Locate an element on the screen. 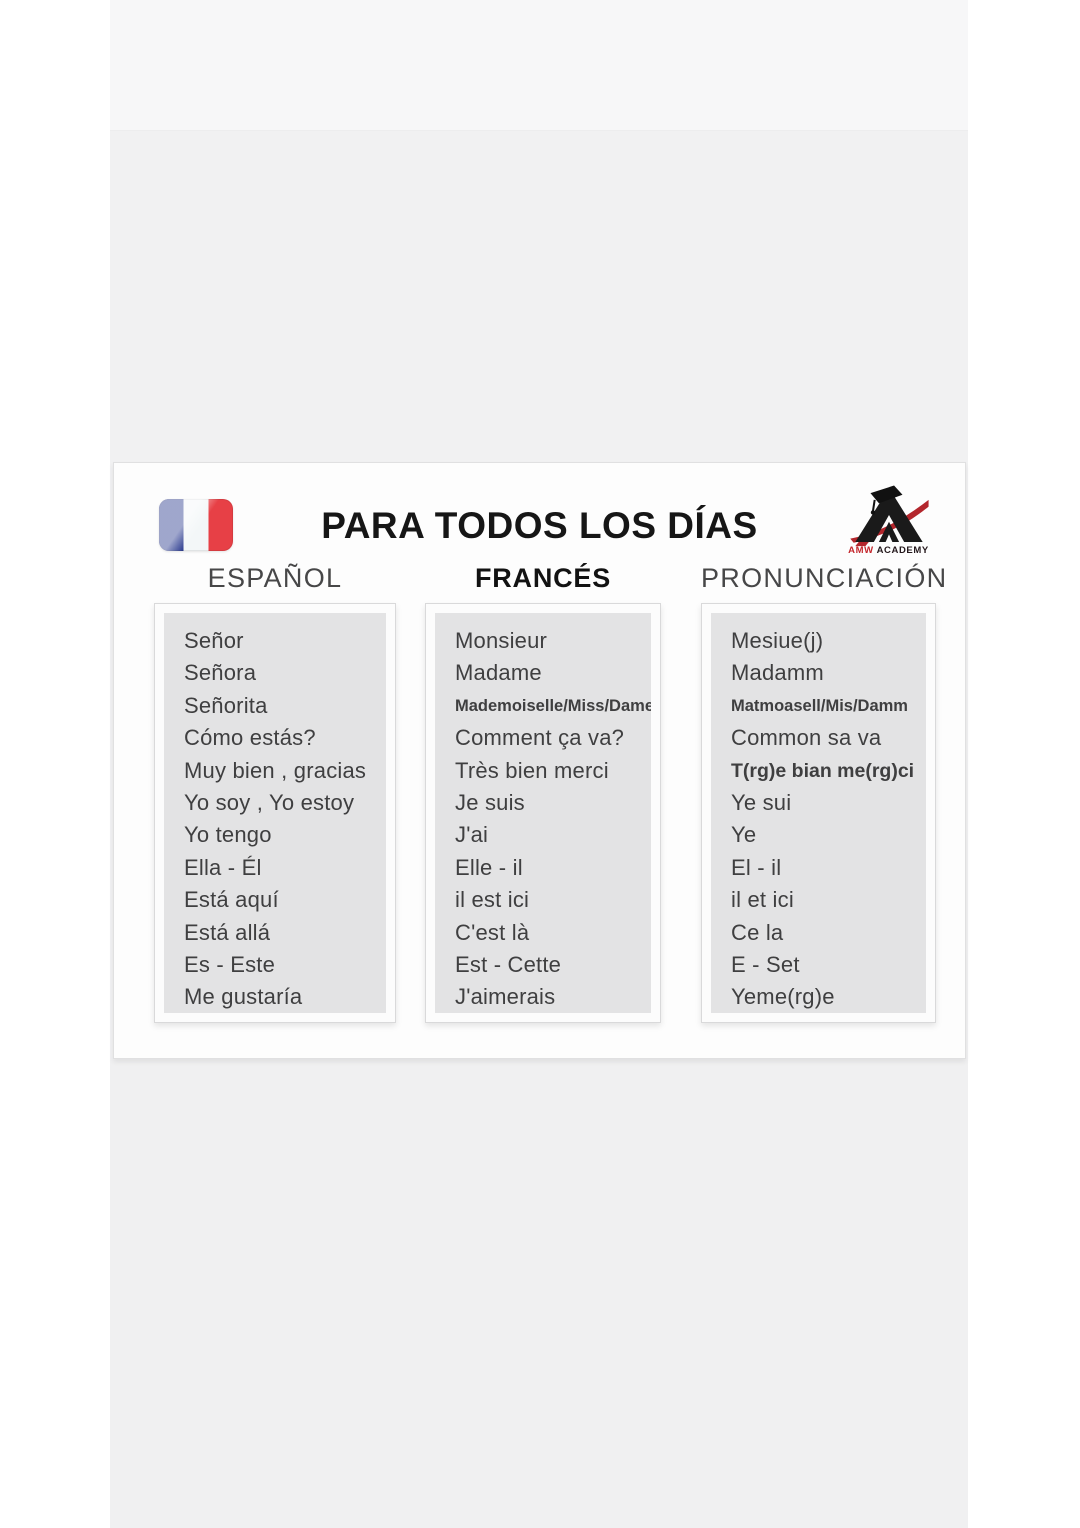 The height and width of the screenshot is (1528, 1080). list-item: Está allá is located at coordinates (227, 932).